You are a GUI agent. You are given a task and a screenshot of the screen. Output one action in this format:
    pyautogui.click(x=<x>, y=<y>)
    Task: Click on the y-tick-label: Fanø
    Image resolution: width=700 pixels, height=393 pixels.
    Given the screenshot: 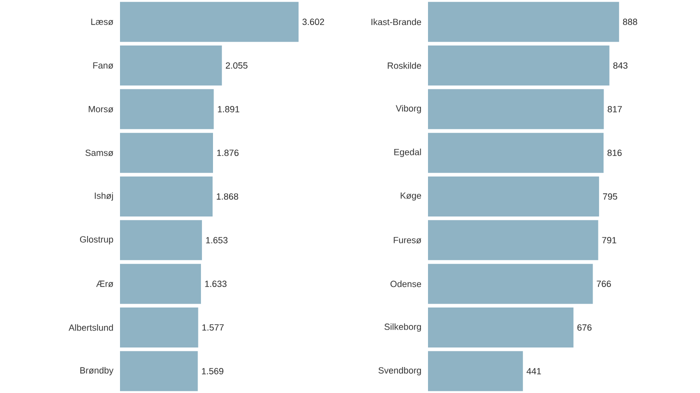 What is the action you would take?
    pyautogui.click(x=103, y=65)
    